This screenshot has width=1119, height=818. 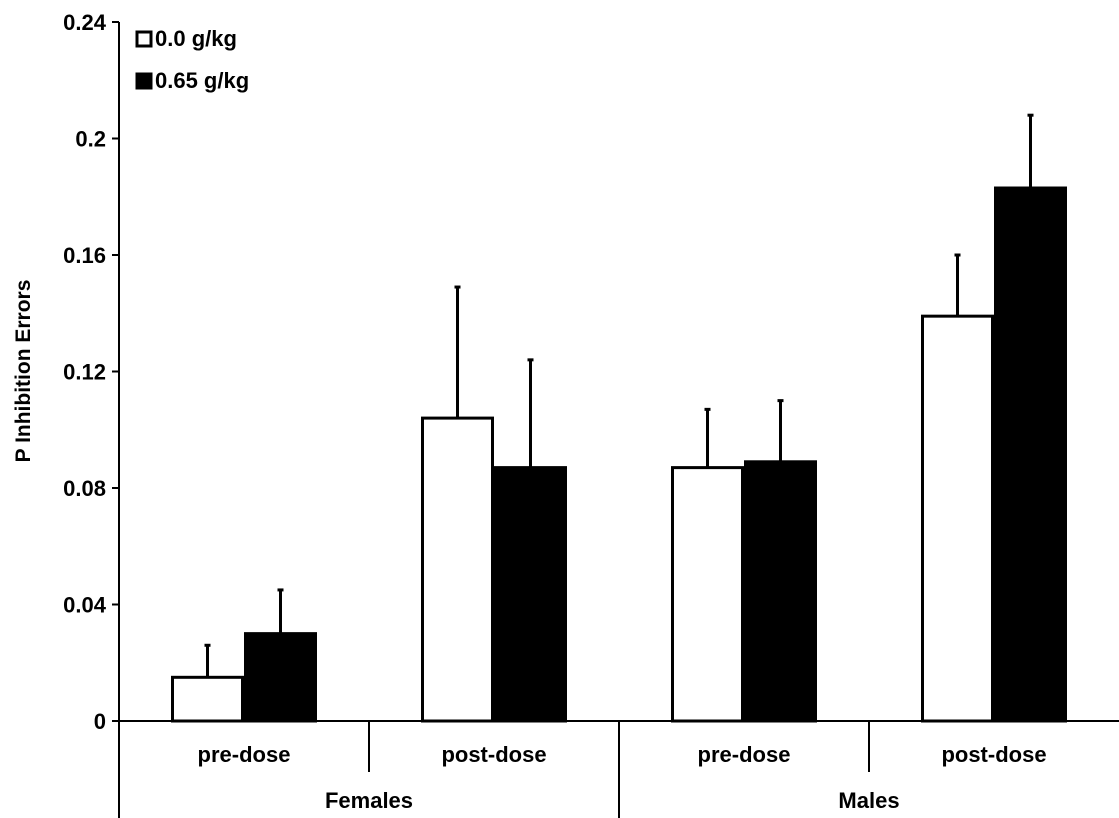 What do you see at coordinates (23, 371) in the screenshot?
I see `y-axis-label: P Inhibition Errors` at bounding box center [23, 371].